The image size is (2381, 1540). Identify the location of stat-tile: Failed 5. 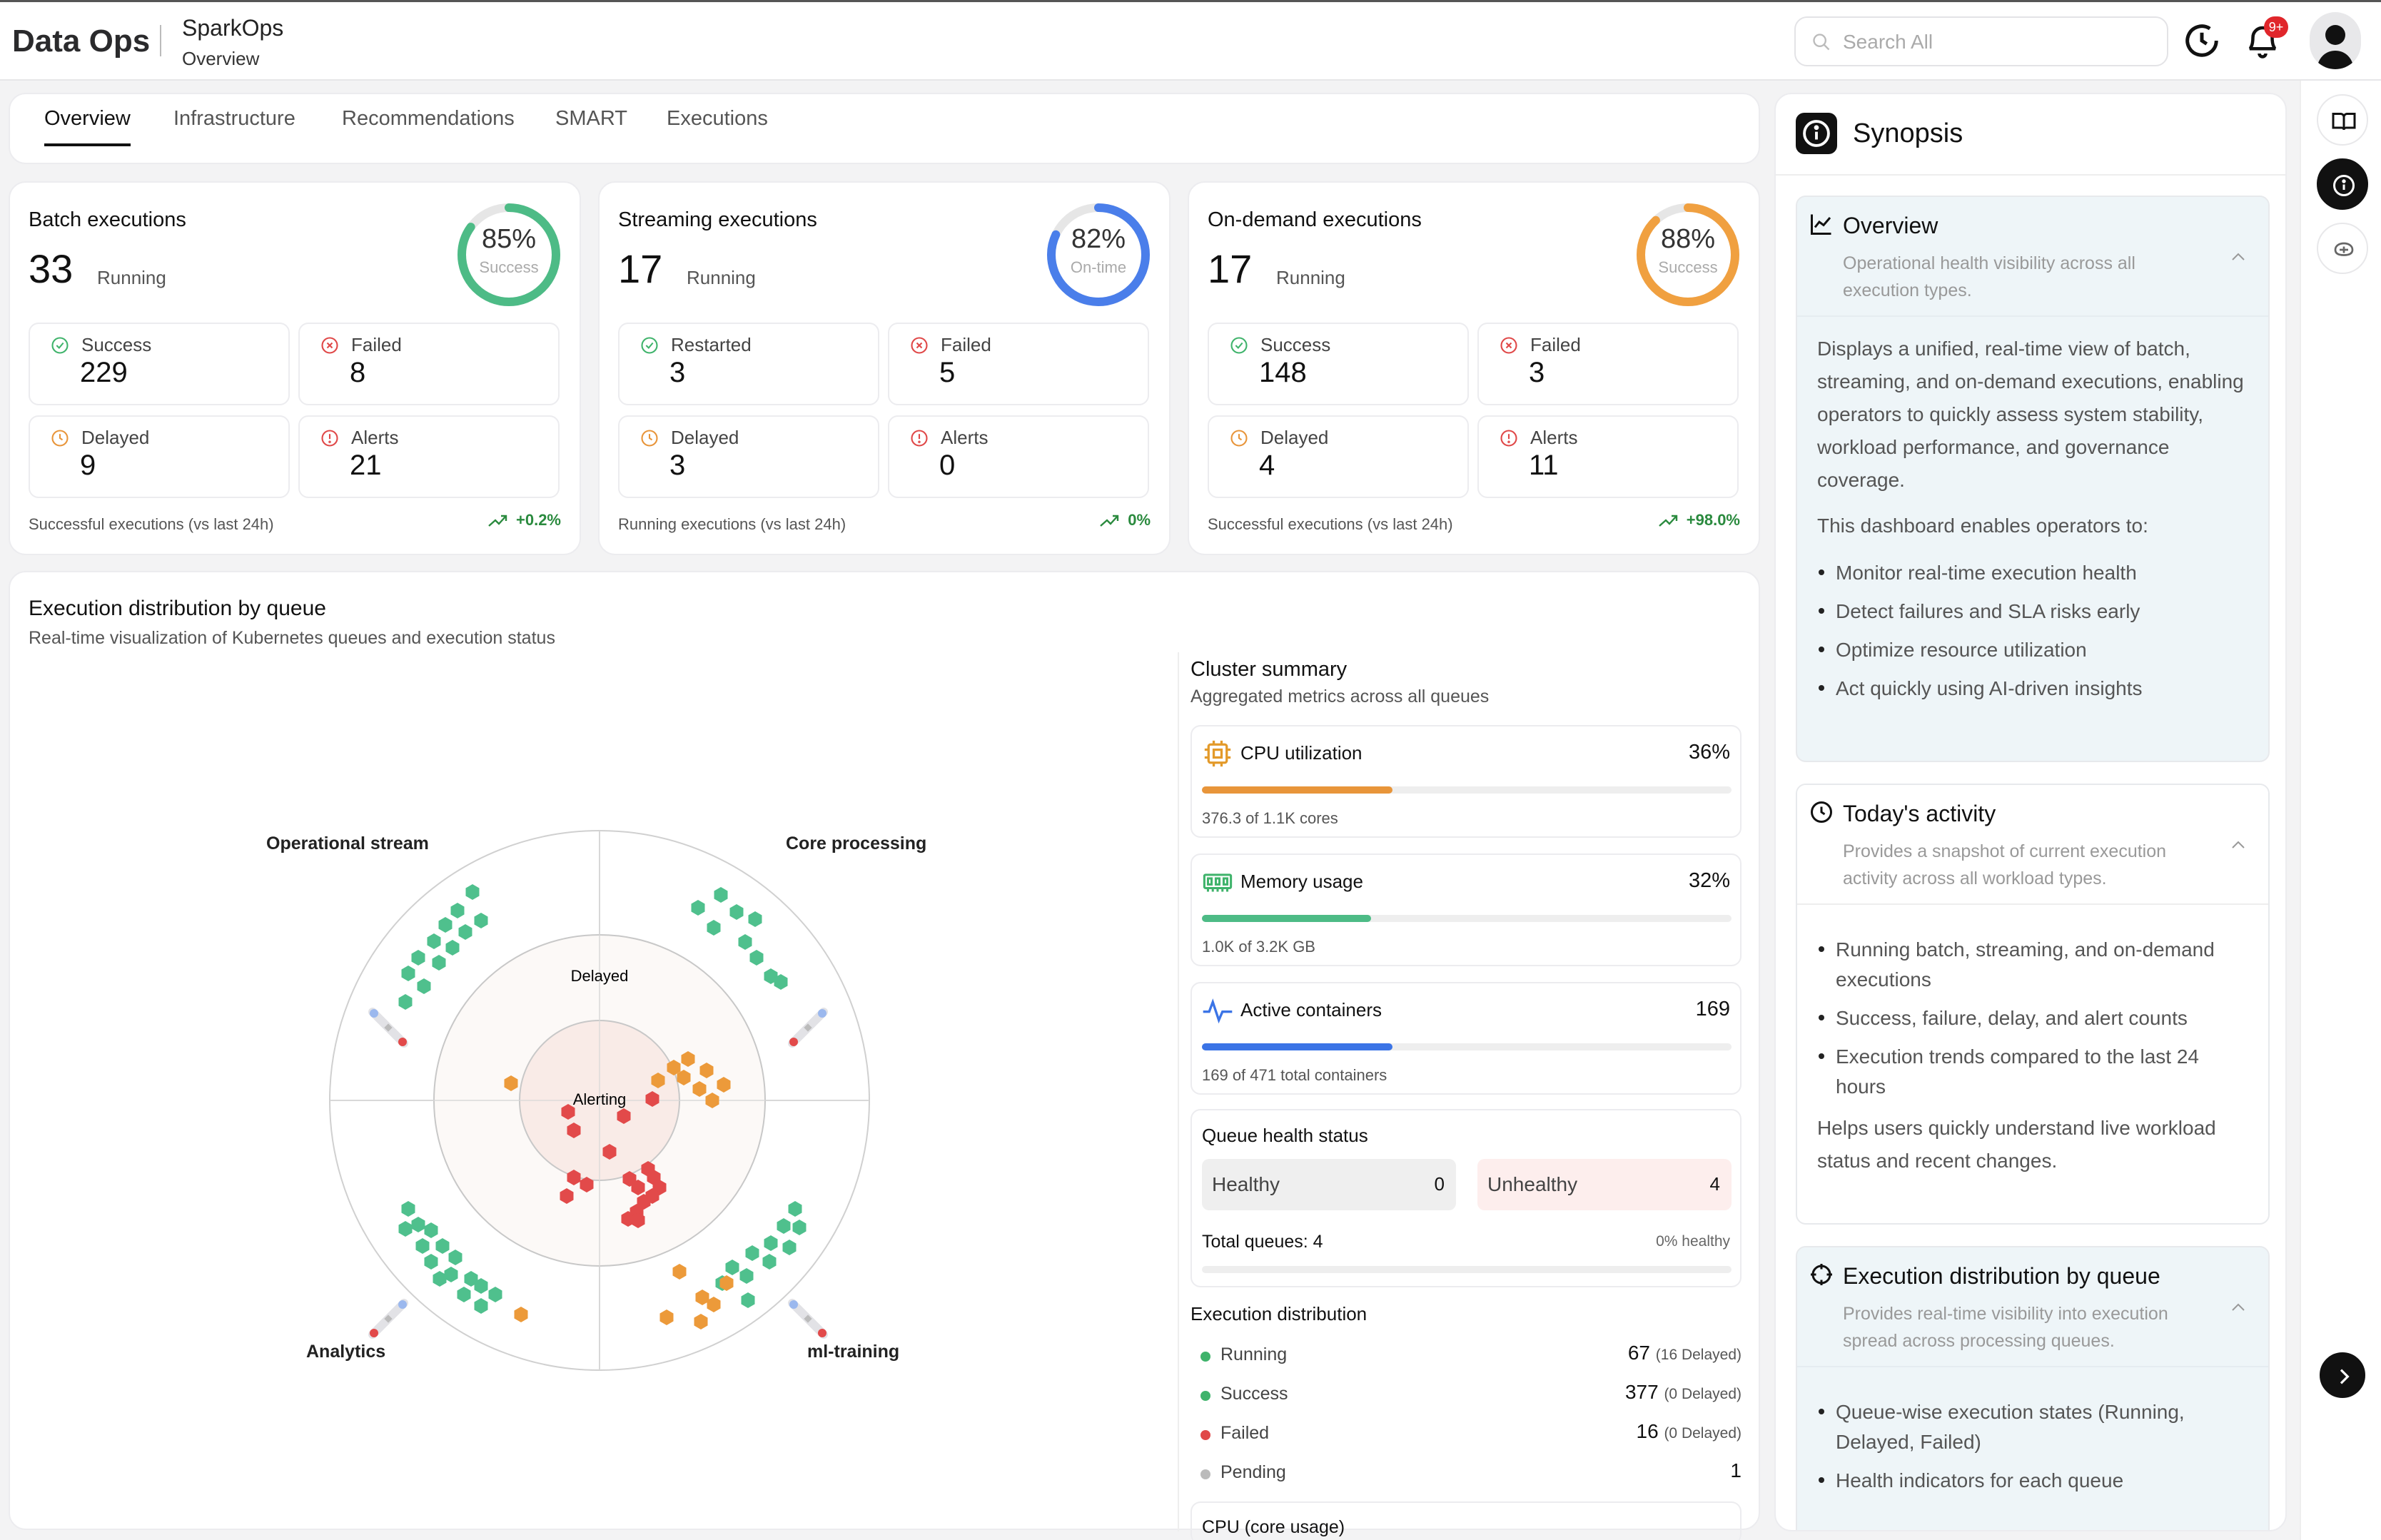
(1018, 364).